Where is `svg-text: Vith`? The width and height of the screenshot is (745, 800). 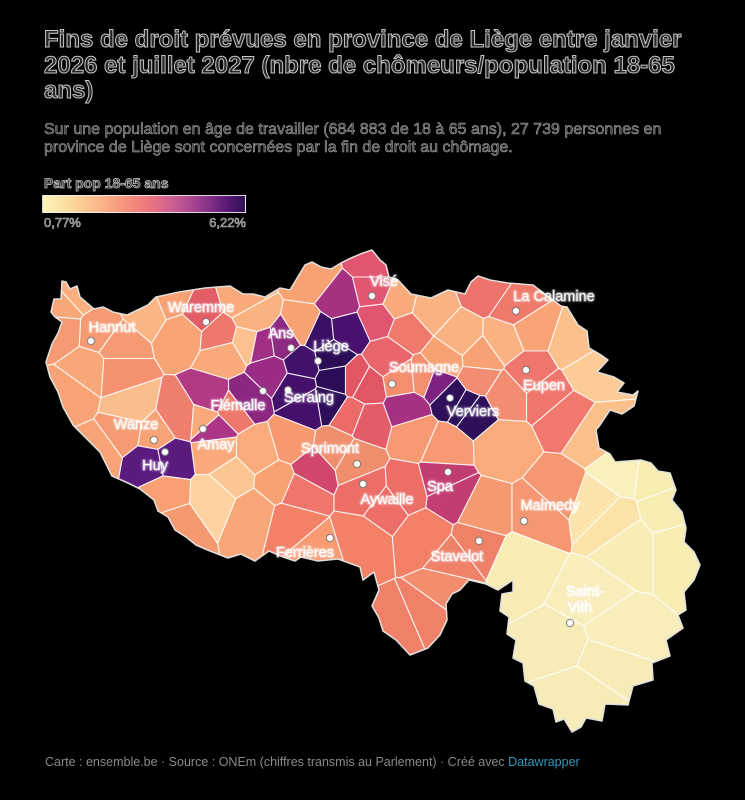
svg-text: Vith is located at coordinates (580, 608).